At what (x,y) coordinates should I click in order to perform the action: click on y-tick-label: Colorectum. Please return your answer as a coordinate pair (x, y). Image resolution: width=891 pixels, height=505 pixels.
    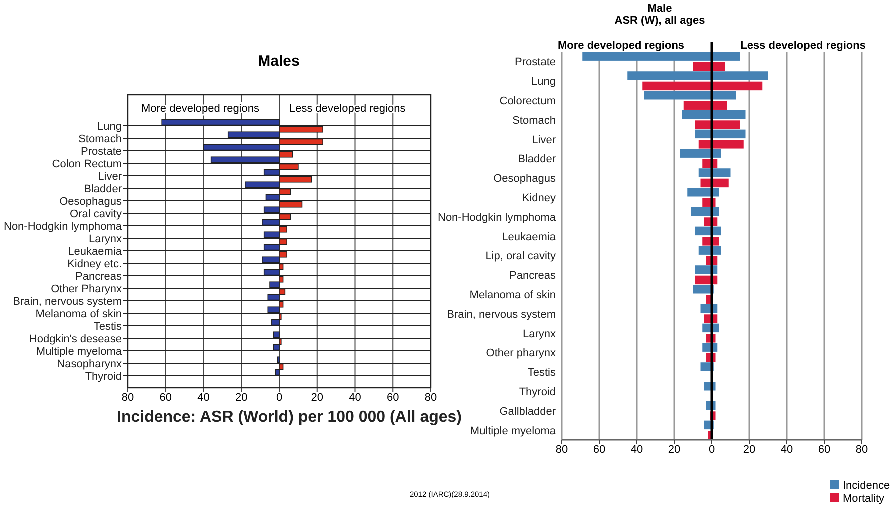
    Looking at the image, I should click on (528, 102).